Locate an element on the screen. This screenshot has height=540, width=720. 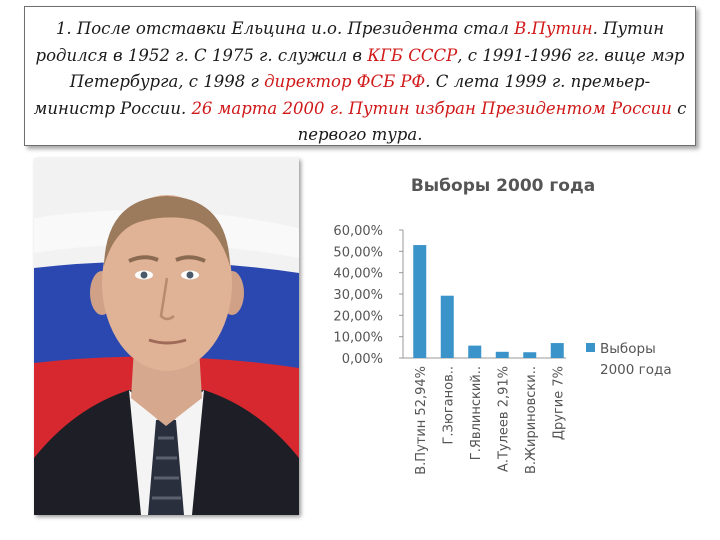
x-tick-label: В.Путин 52,94% is located at coordinates (421, 420).